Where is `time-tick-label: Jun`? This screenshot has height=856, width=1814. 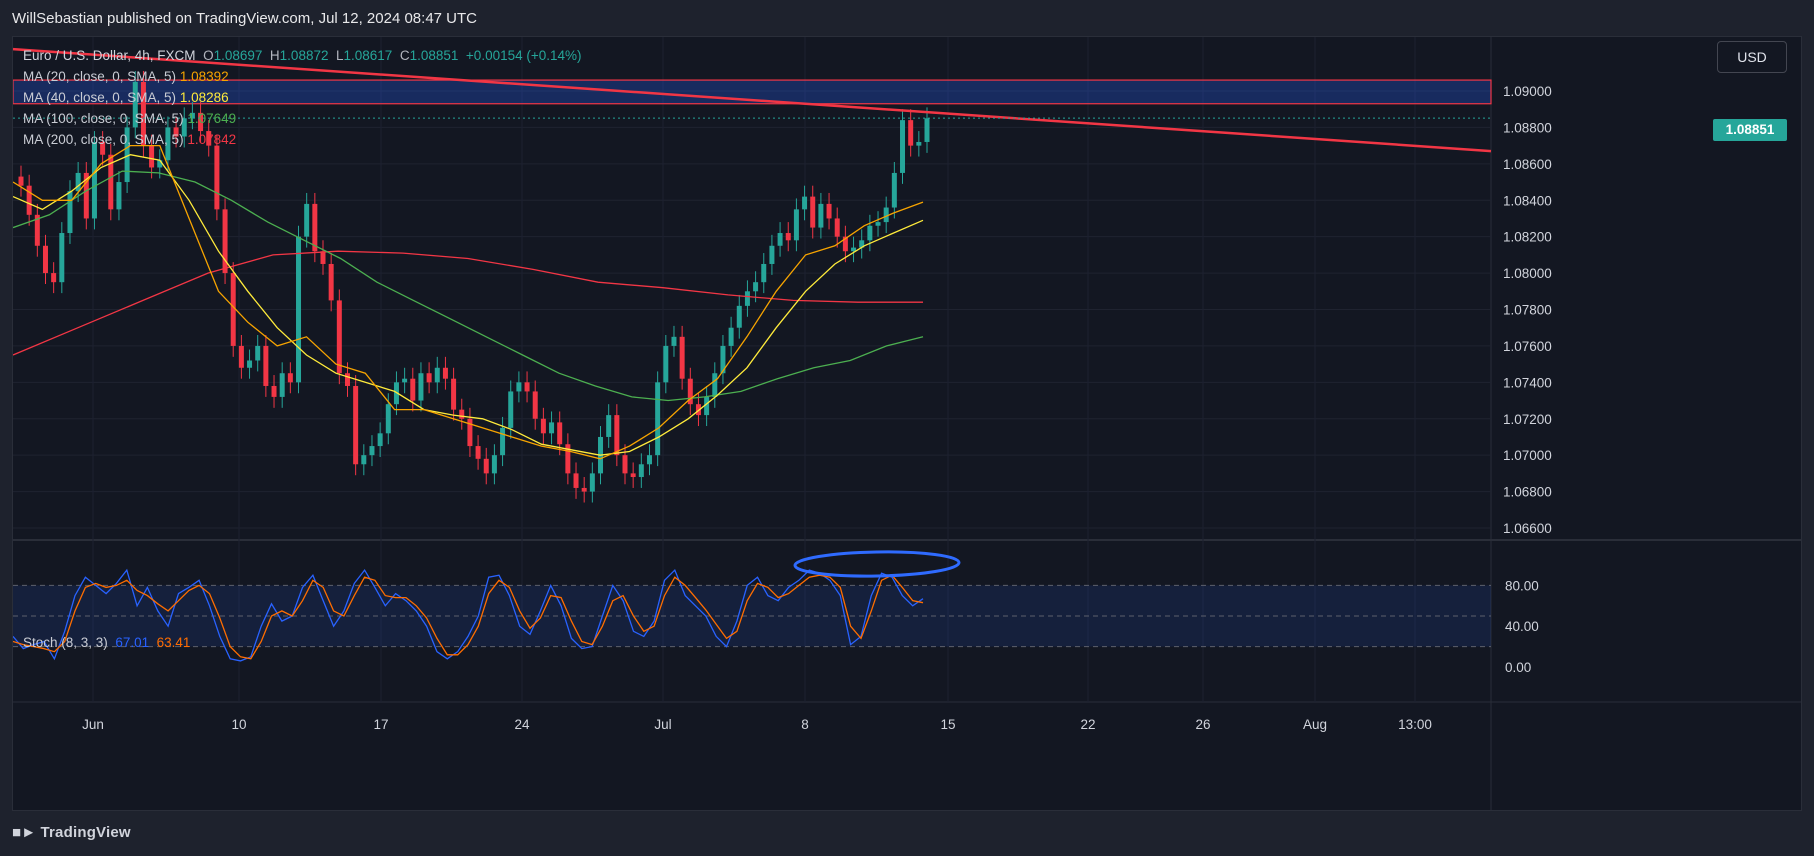
time-tick-label: Jun is located at coordinates (93, 724).